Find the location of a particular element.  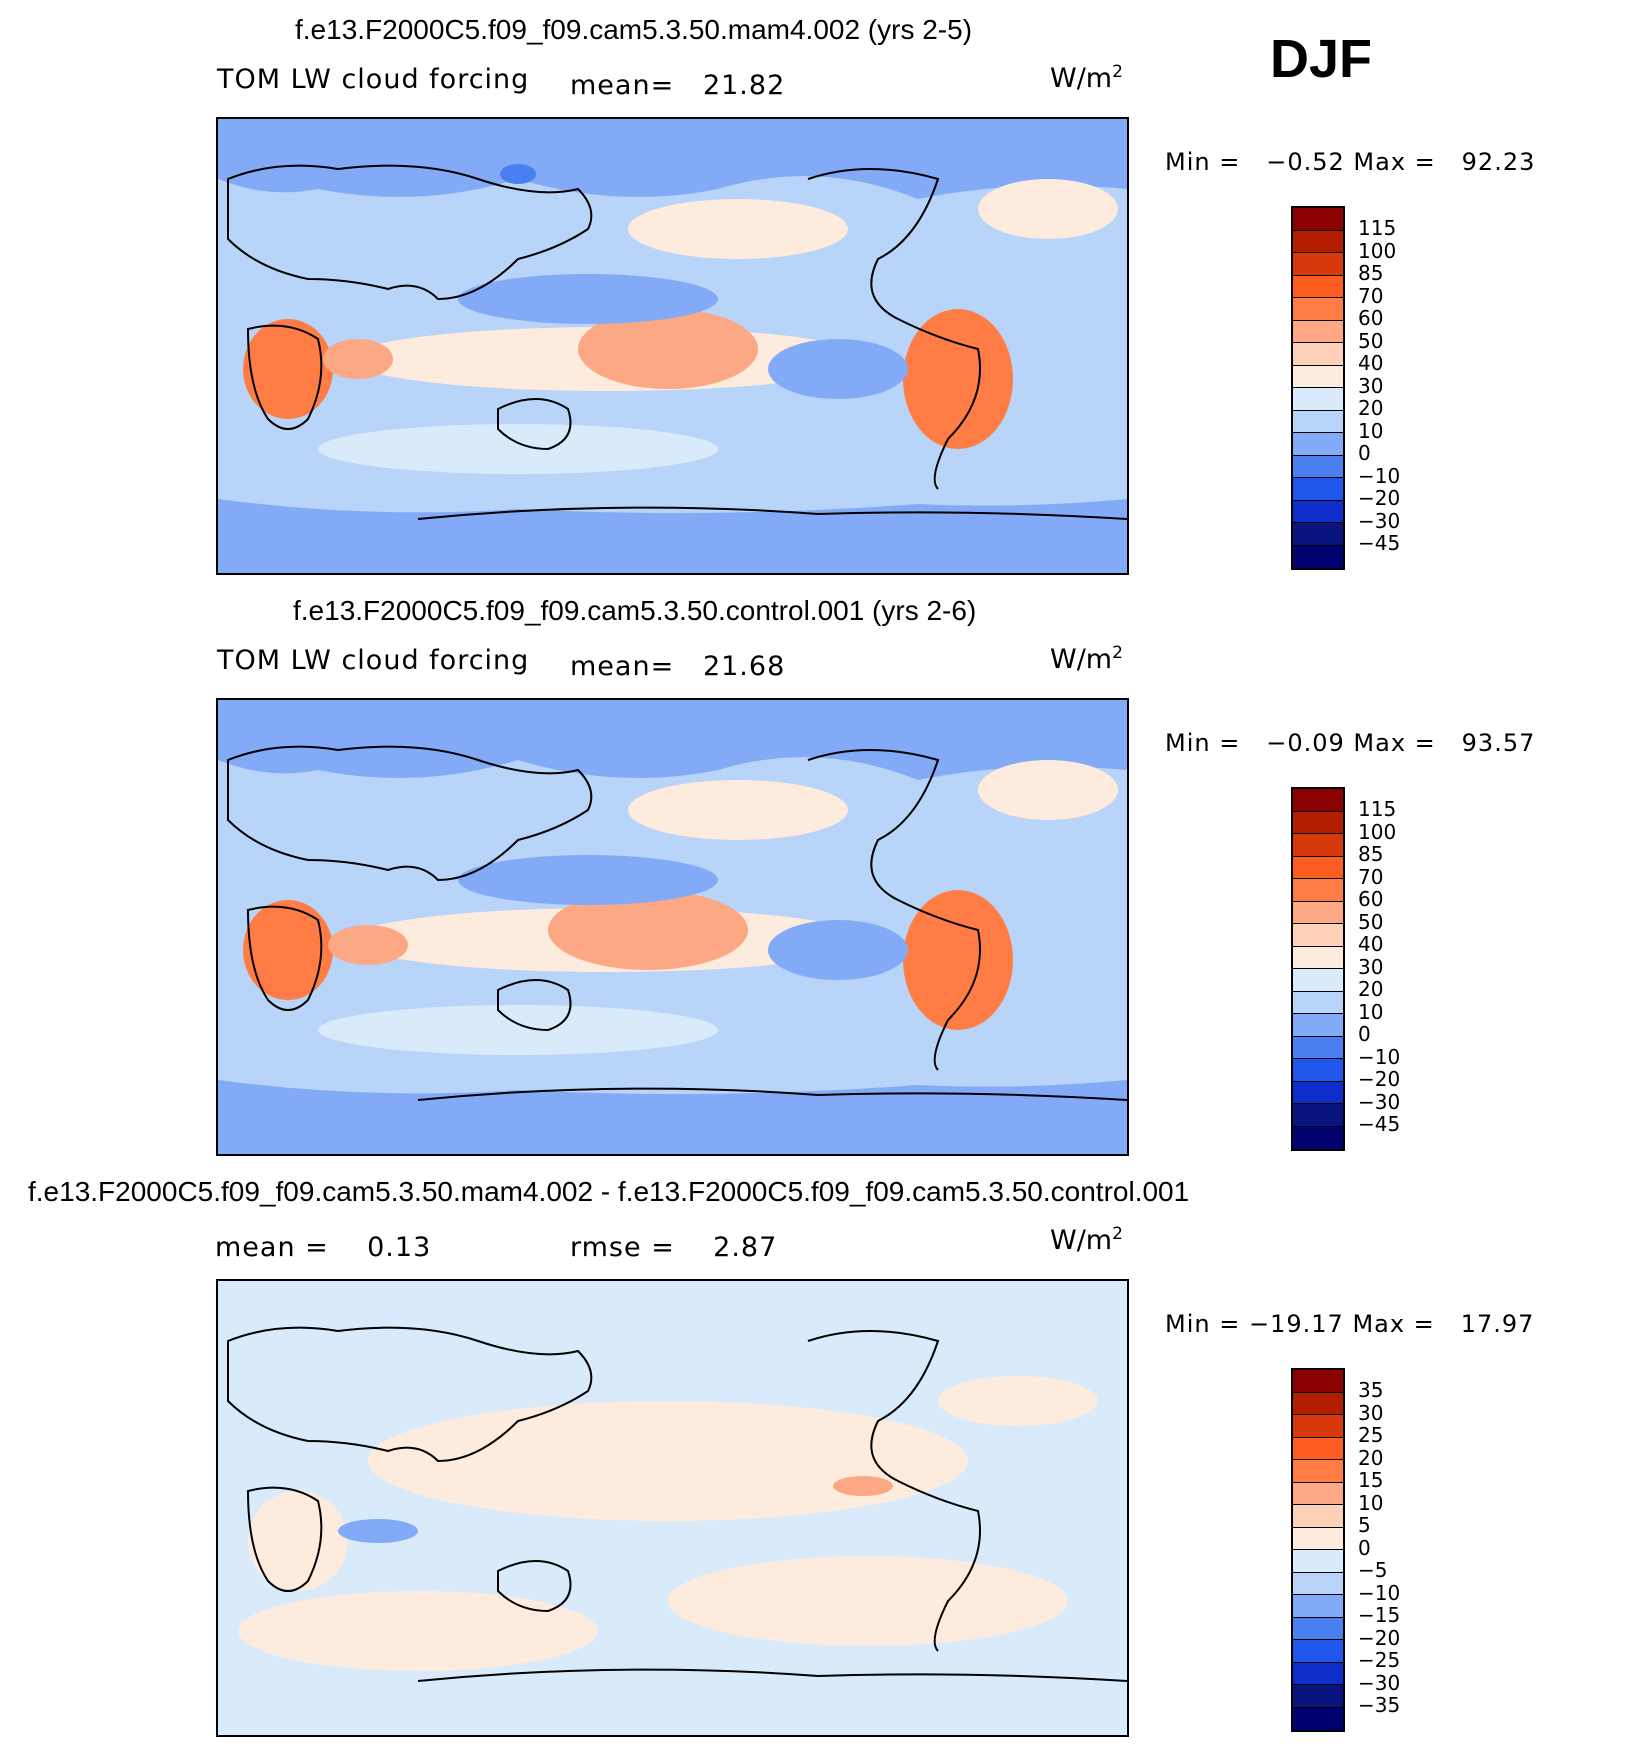

colorbar-tick-label: 60 is located at coordinates (1371, 899).